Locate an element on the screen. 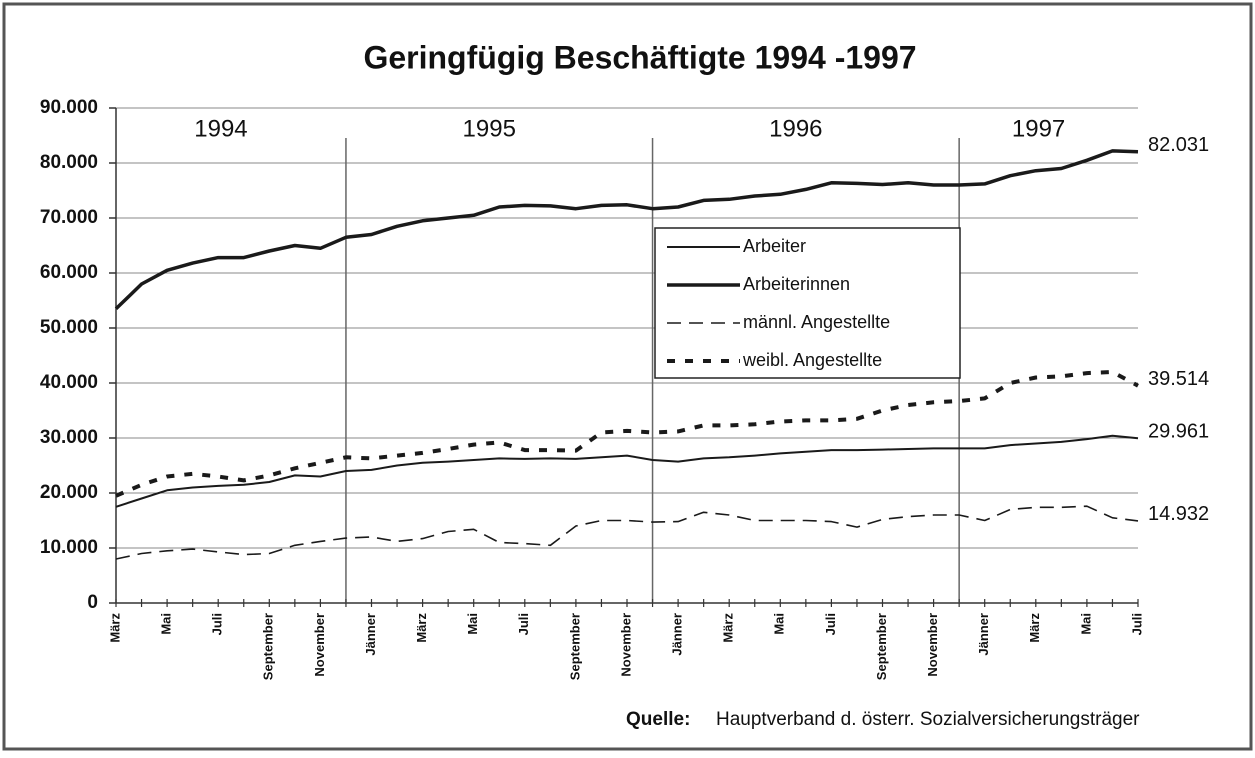 The height and width of the screenshot is (758, 1255). year-label: 1994 is located at coordinates (220, 128).